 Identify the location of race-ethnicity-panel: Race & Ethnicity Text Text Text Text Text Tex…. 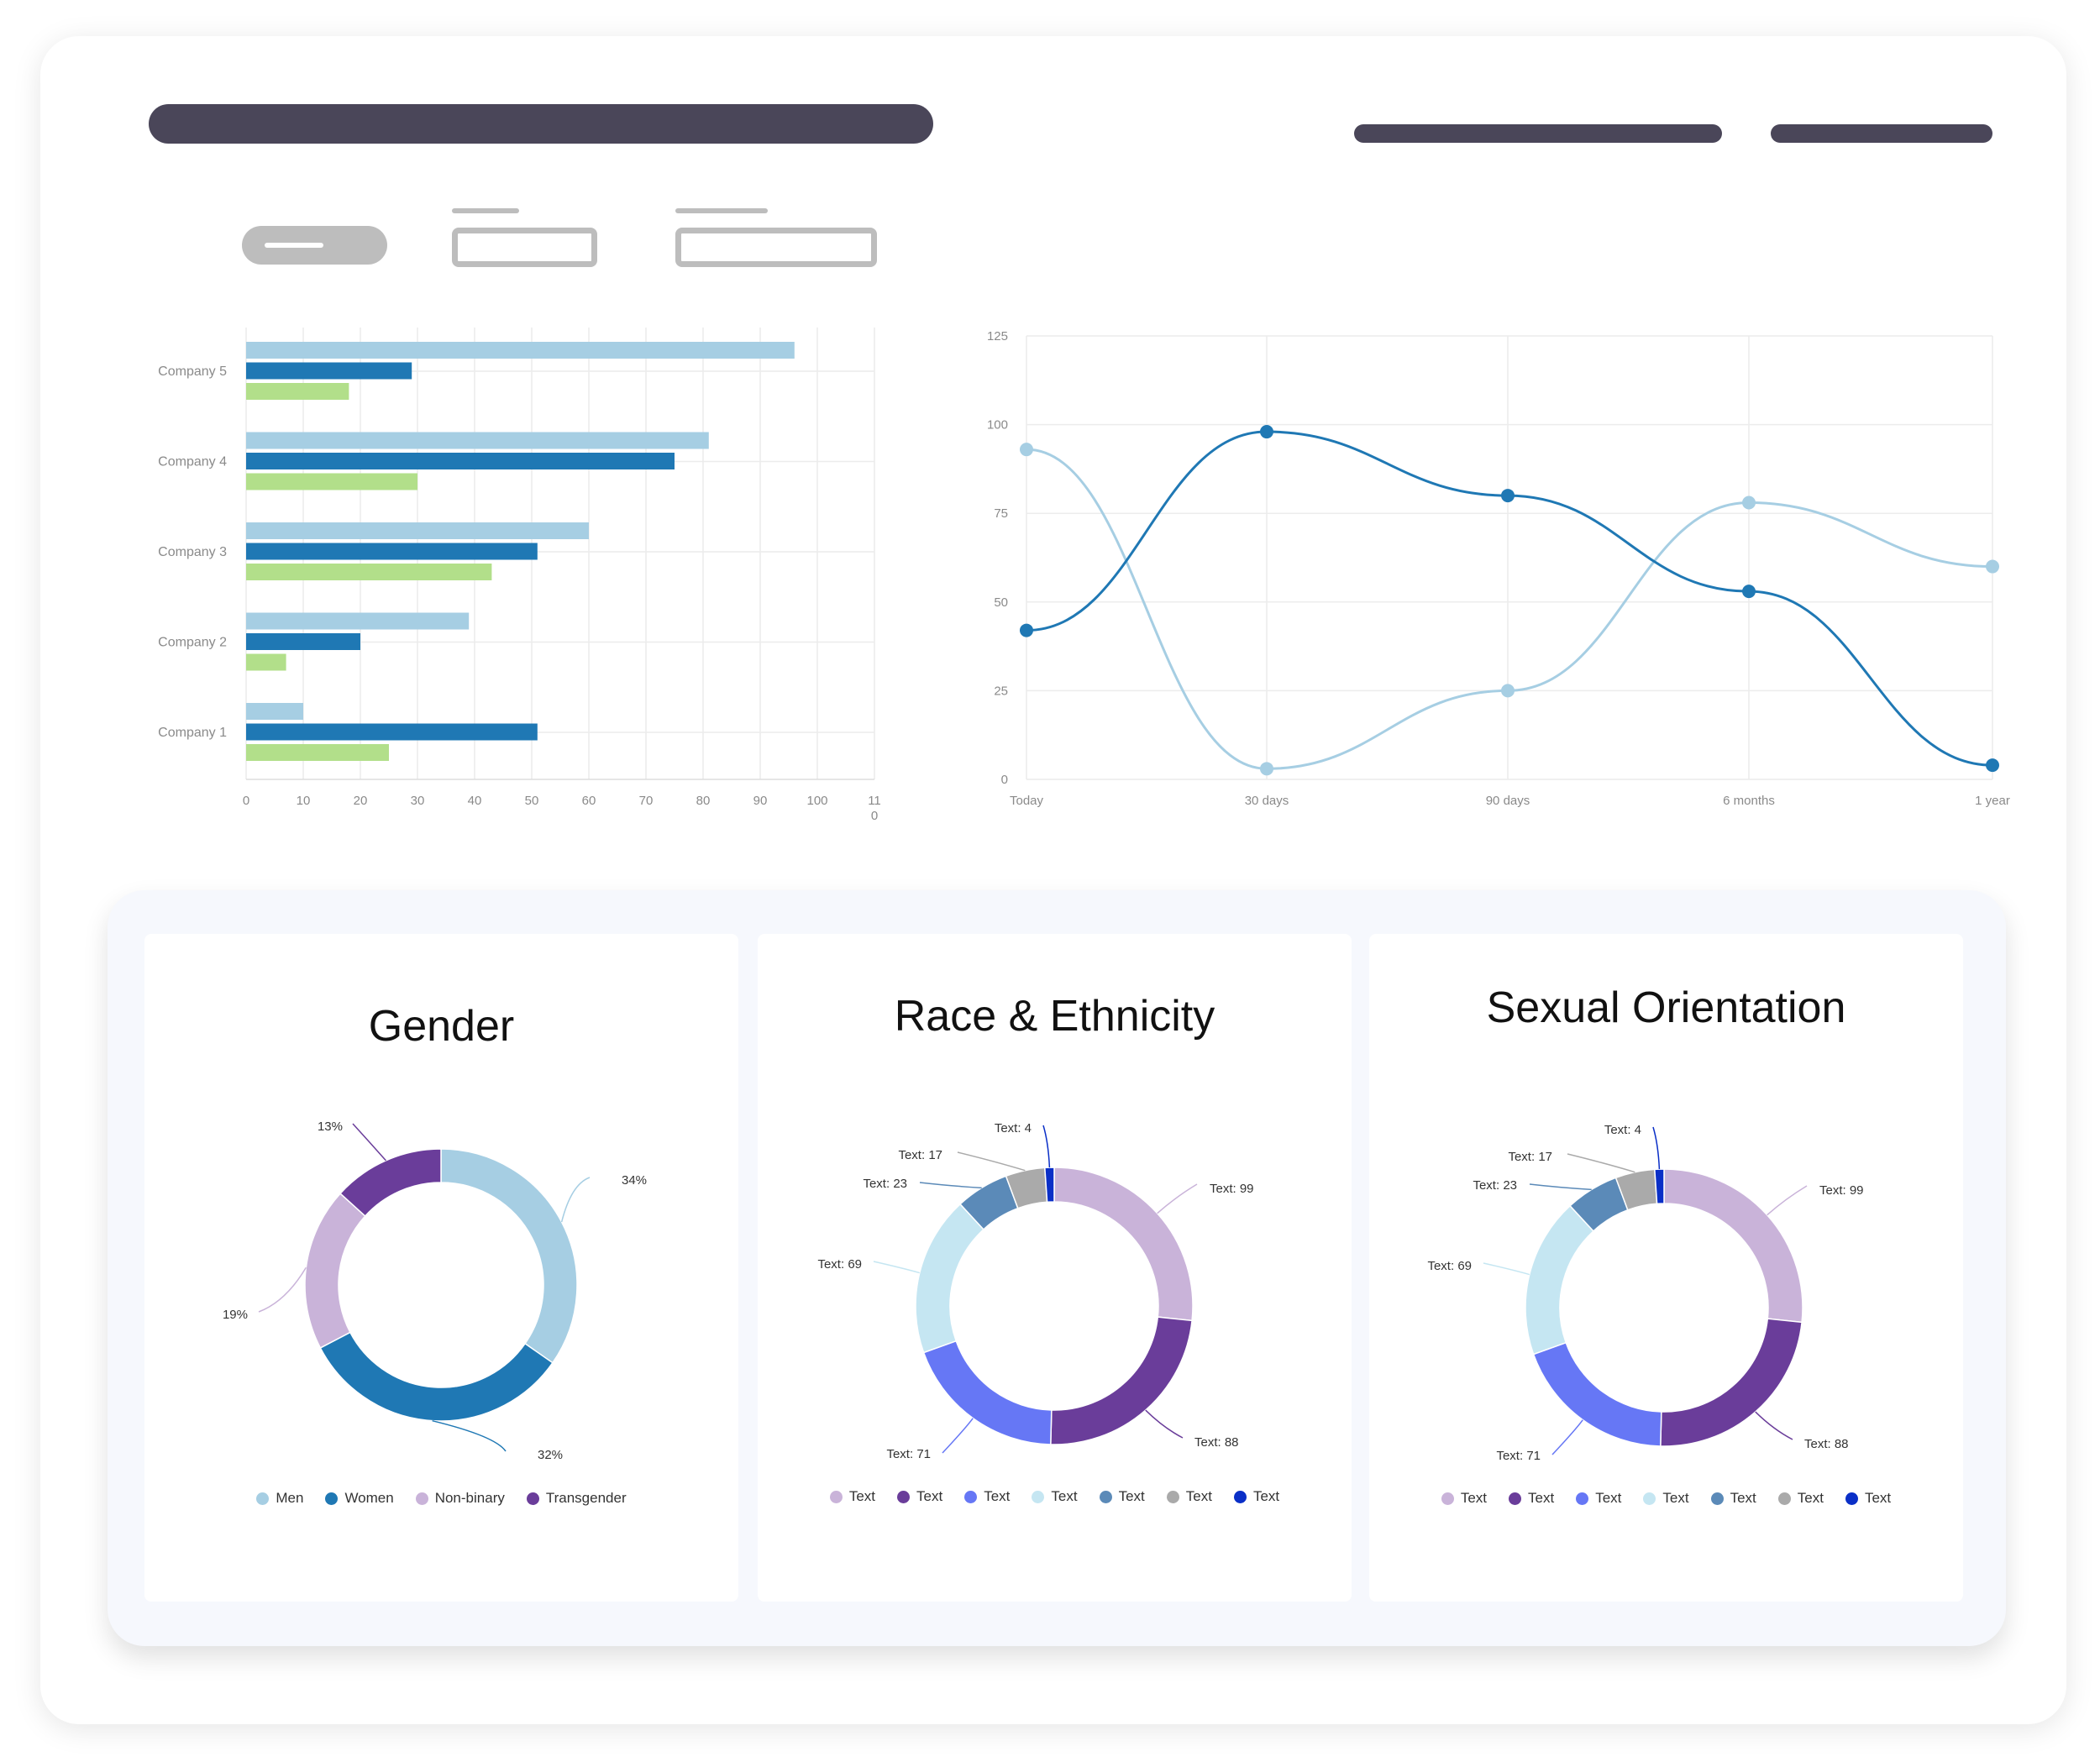
(1055, 1268).